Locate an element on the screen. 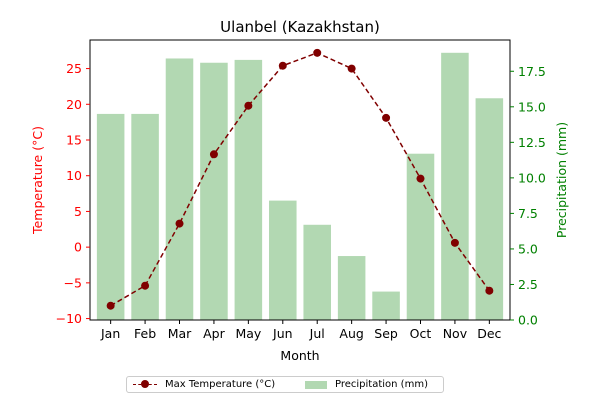 This screenshot has width=600, height=400. precip-bar-jan is located at coordinates (110, 216).